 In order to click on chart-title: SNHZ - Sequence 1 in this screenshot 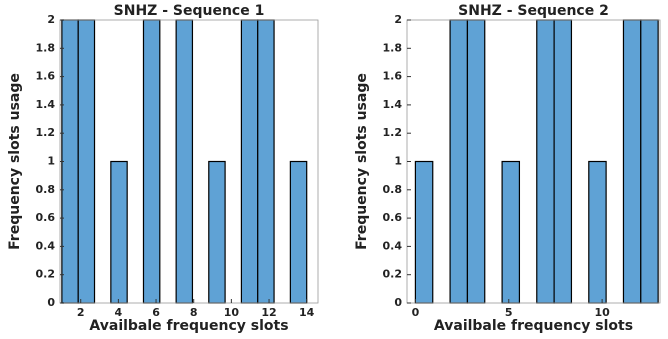, I will do `click(189, 11)`.